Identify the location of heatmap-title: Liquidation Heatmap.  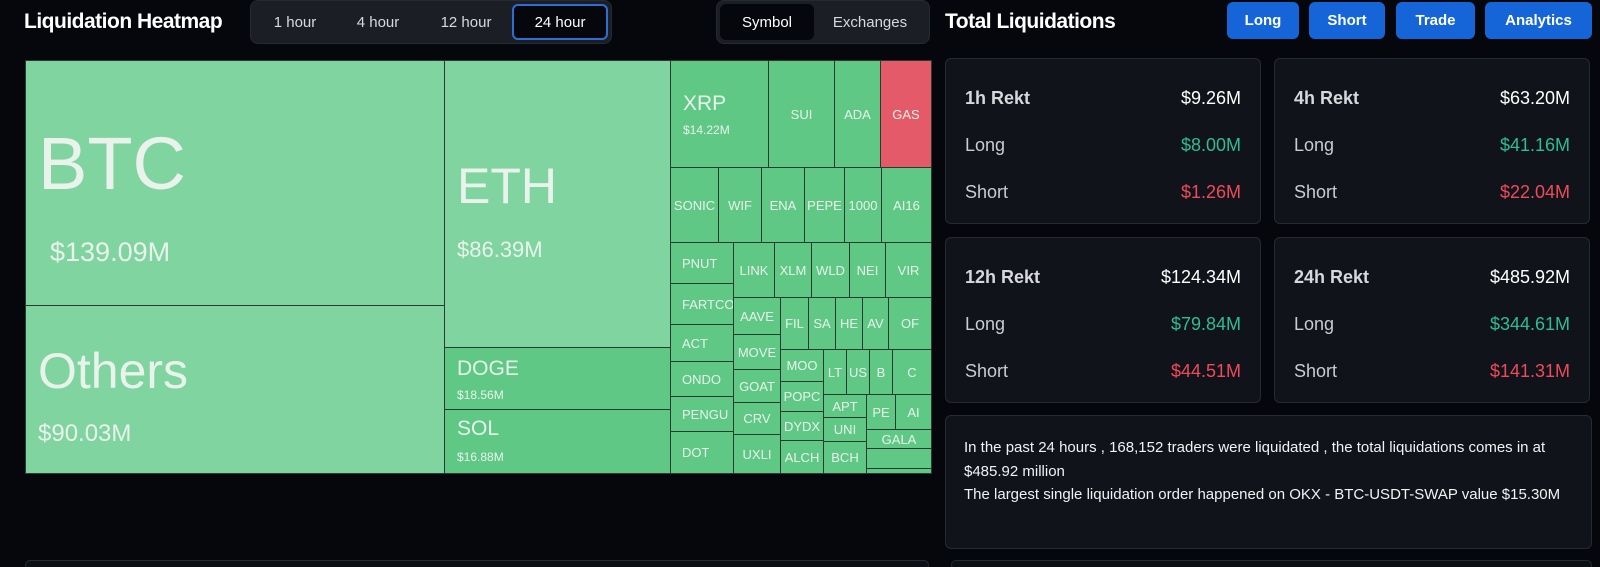
(123, 21).